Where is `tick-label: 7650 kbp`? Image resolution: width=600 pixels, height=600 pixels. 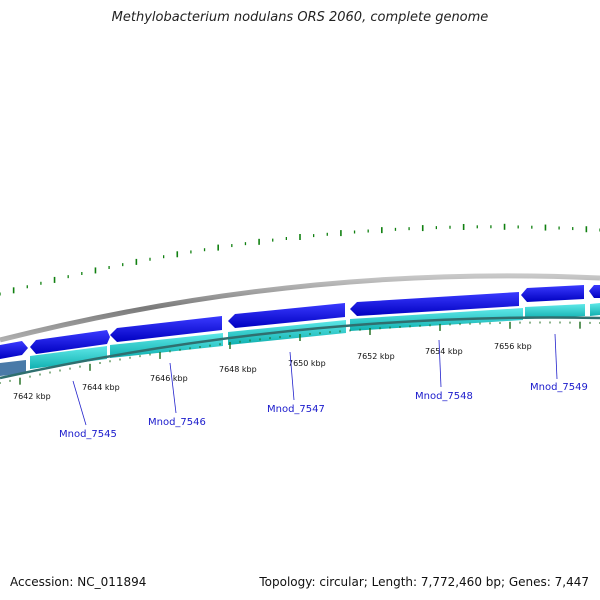 tick-label: 7650 kbp is located at coordinates (307, 363).